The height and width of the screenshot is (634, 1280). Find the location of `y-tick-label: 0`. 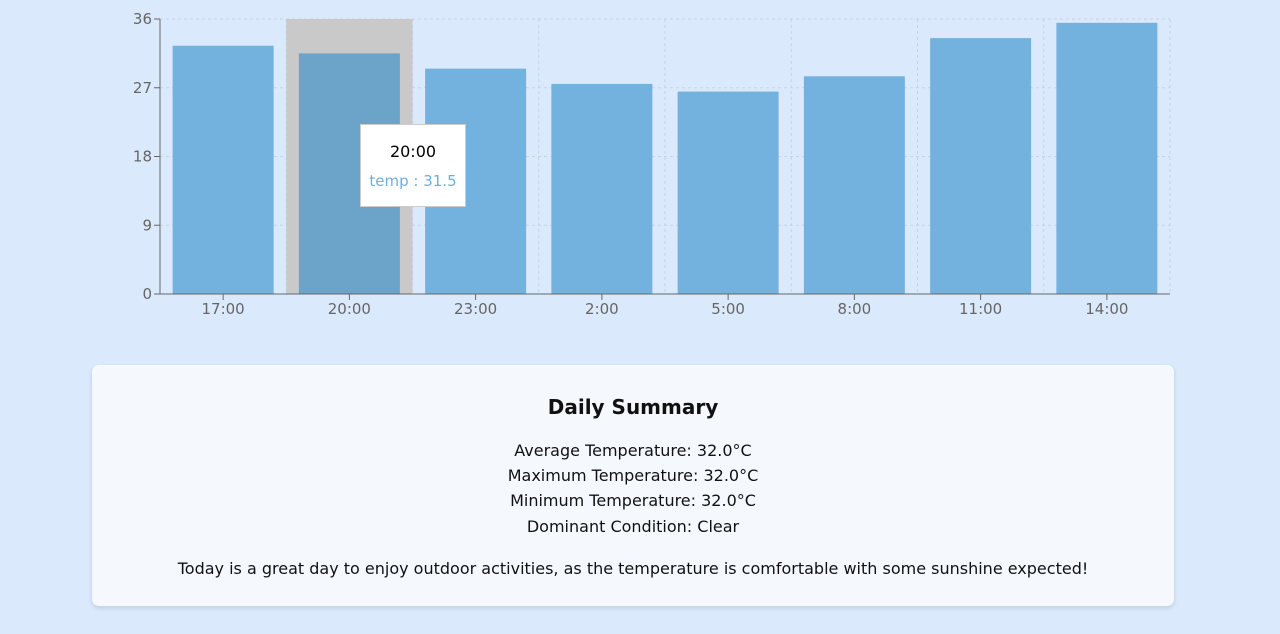

y-tick-label: 0 is located at coordinates (147, 294).